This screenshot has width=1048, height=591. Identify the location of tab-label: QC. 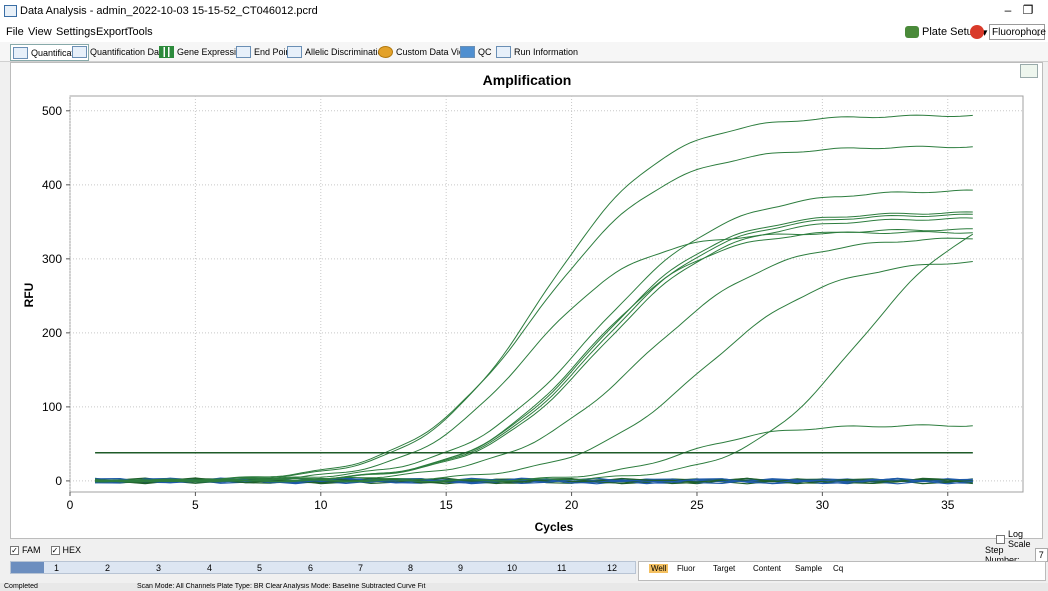
(485, 51).